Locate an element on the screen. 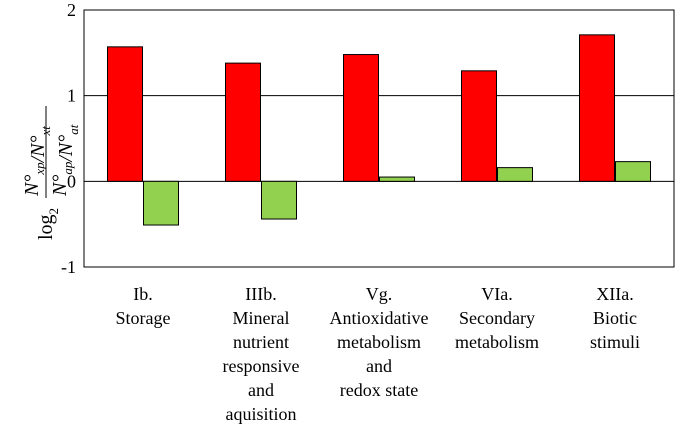 This screenshot has width=680, height=429. svg-text: N°ap/N°at is located at coordinates (65, 160).